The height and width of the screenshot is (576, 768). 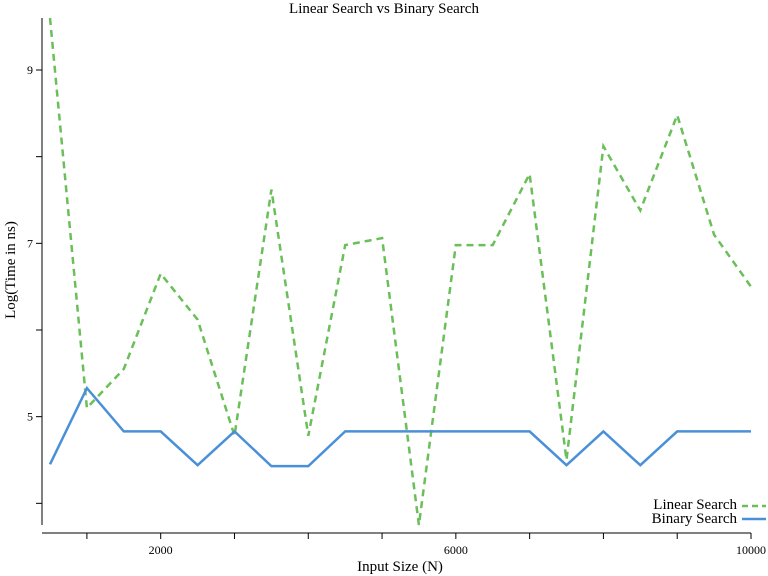 I want to click on y-ticks: 5 7 9, so click(x=34, y=283).